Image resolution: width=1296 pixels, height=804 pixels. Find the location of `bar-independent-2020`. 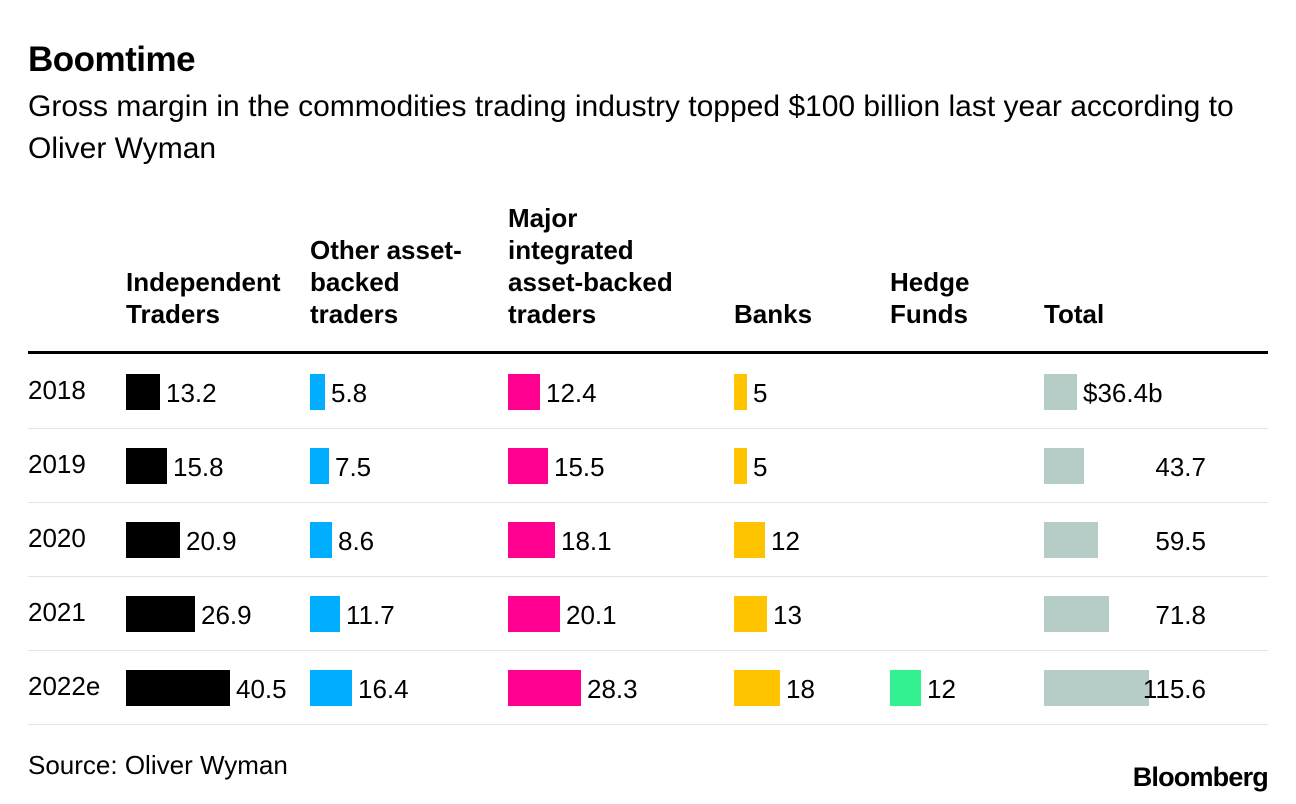

bar-independent-2020 is located at coordinates (153, 540).